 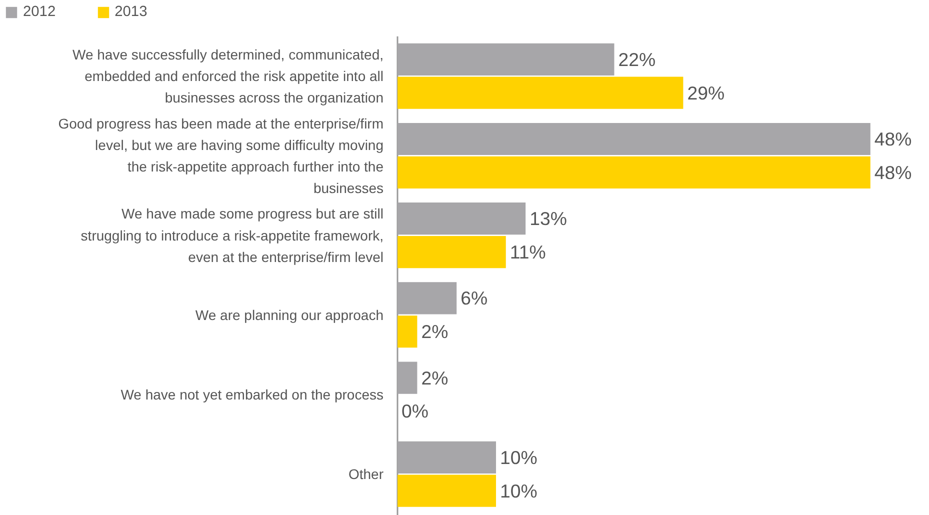 What do you see at coordinates (39, 12) in the screenshot?
I see `legend-label: 2012` at bounding box center [39, 12].